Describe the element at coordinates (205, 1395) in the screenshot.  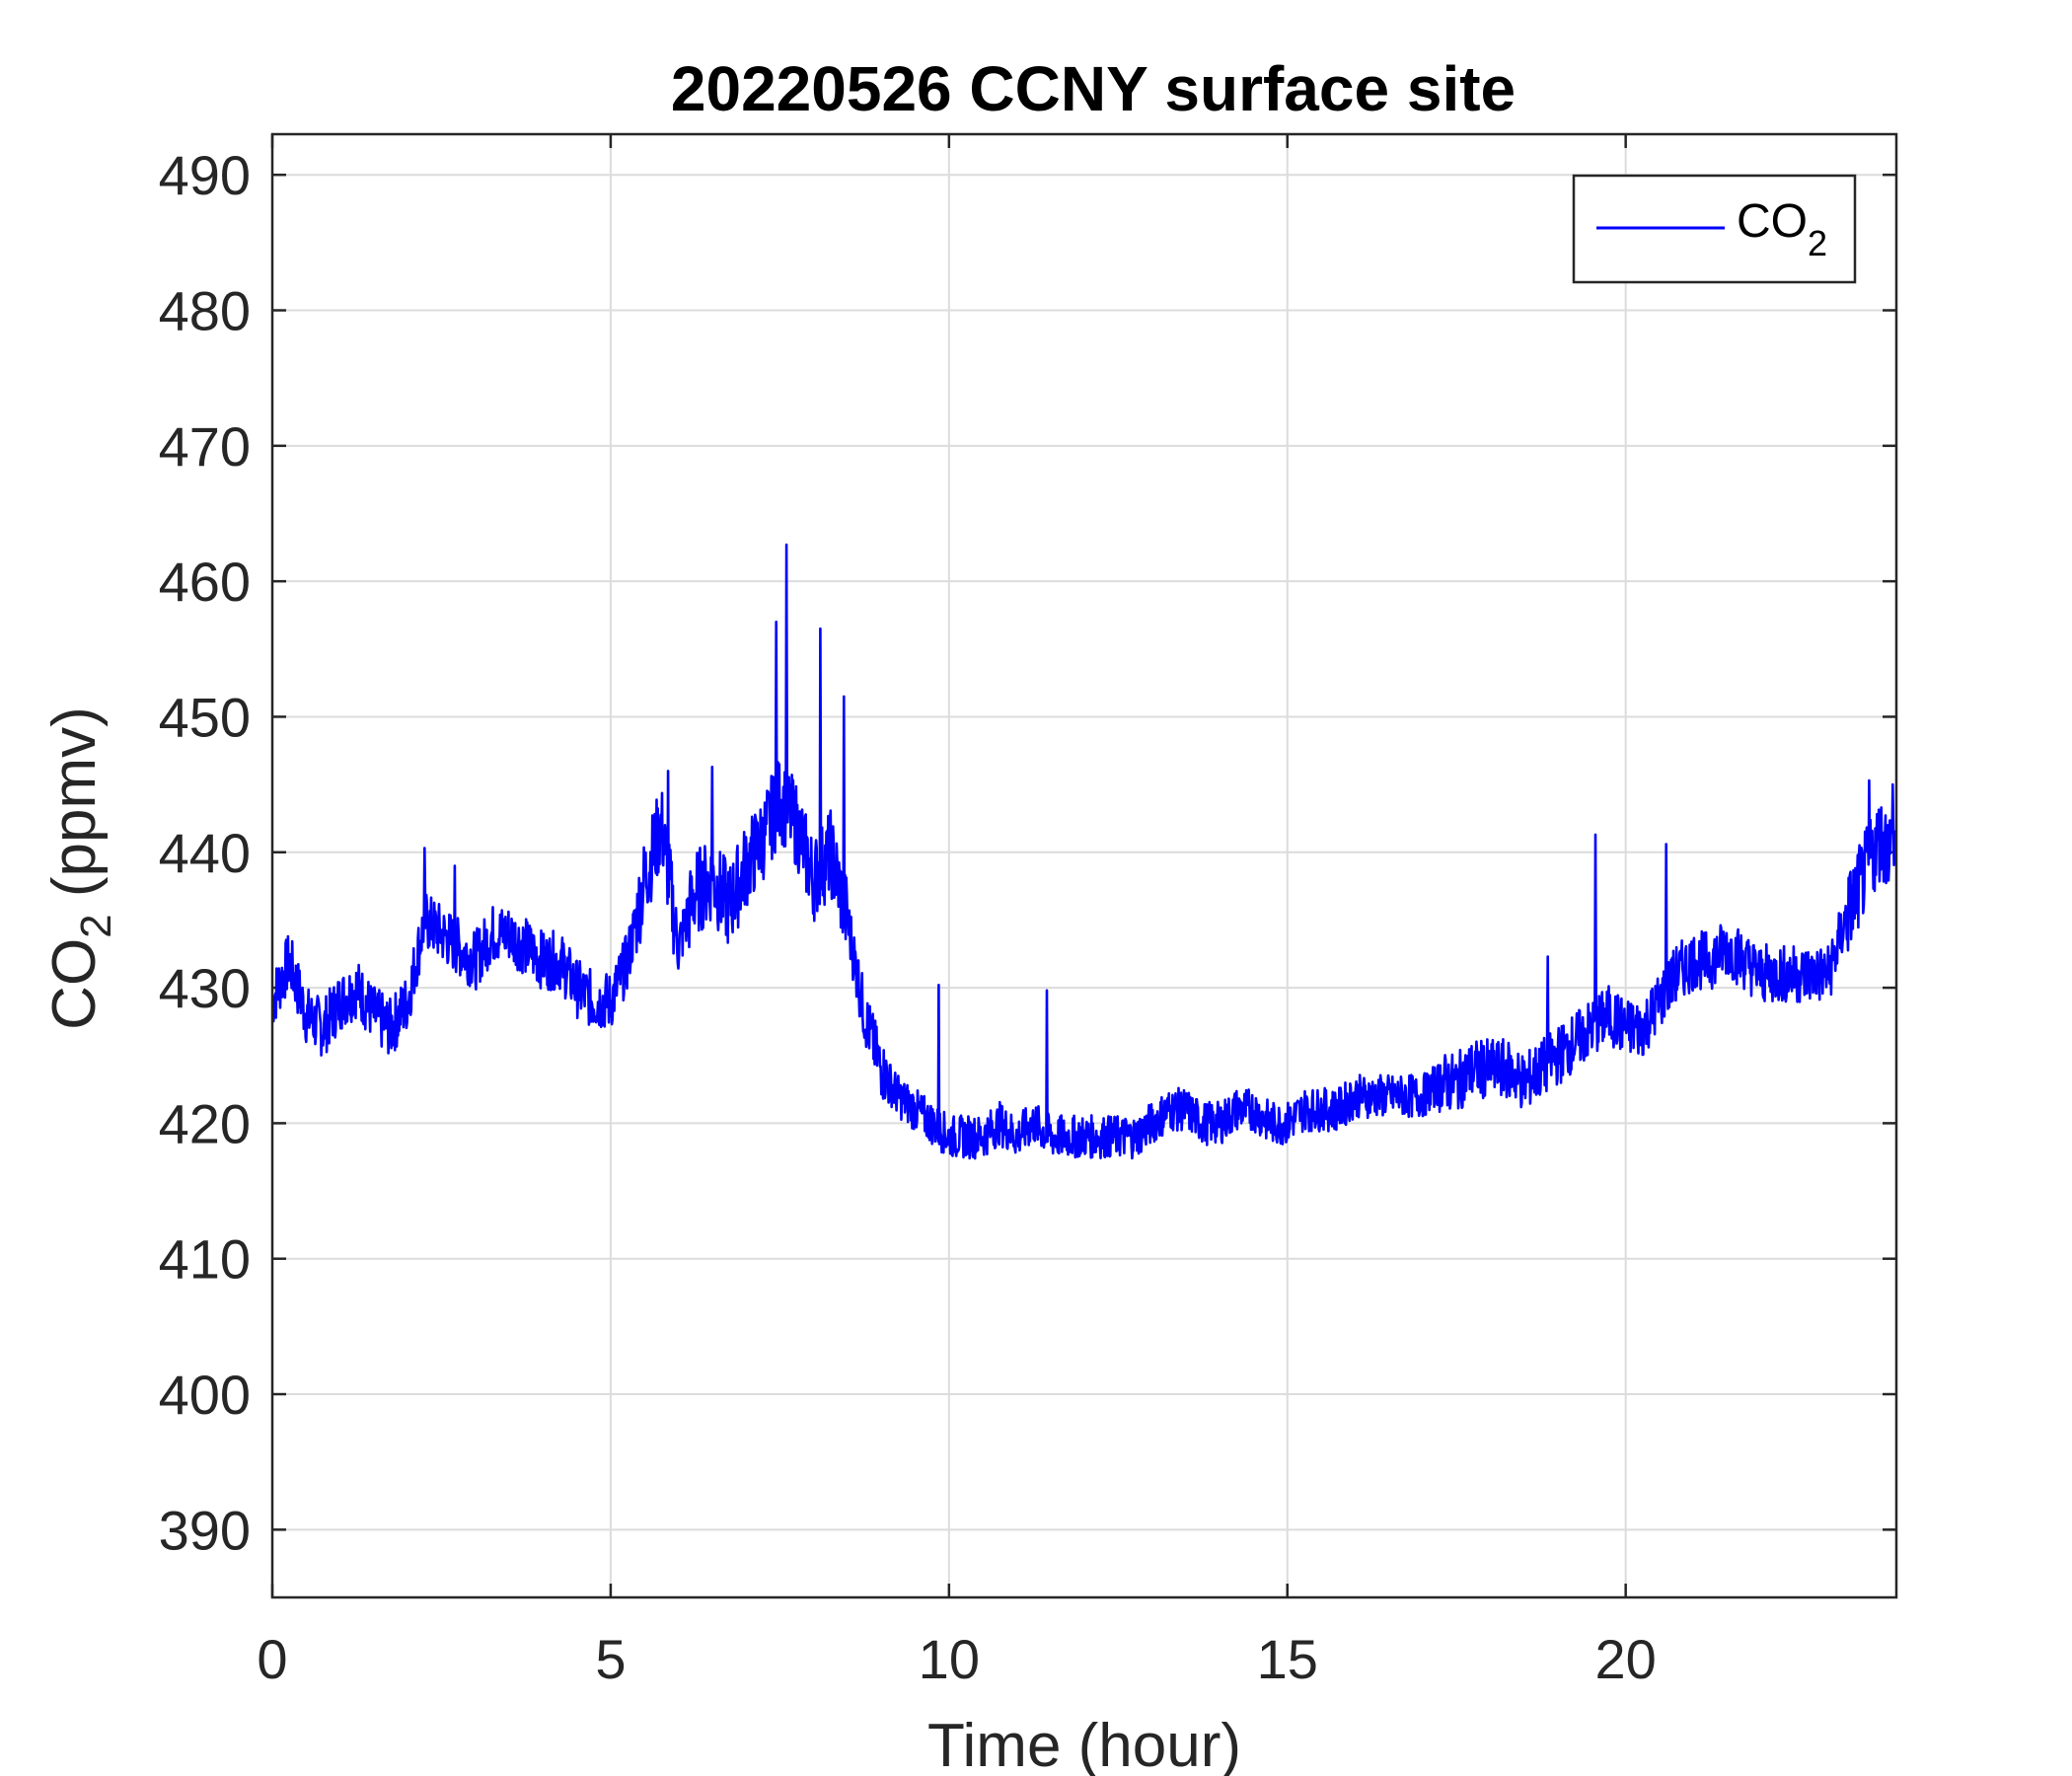
I see `y-tick-label: 400` at that location.